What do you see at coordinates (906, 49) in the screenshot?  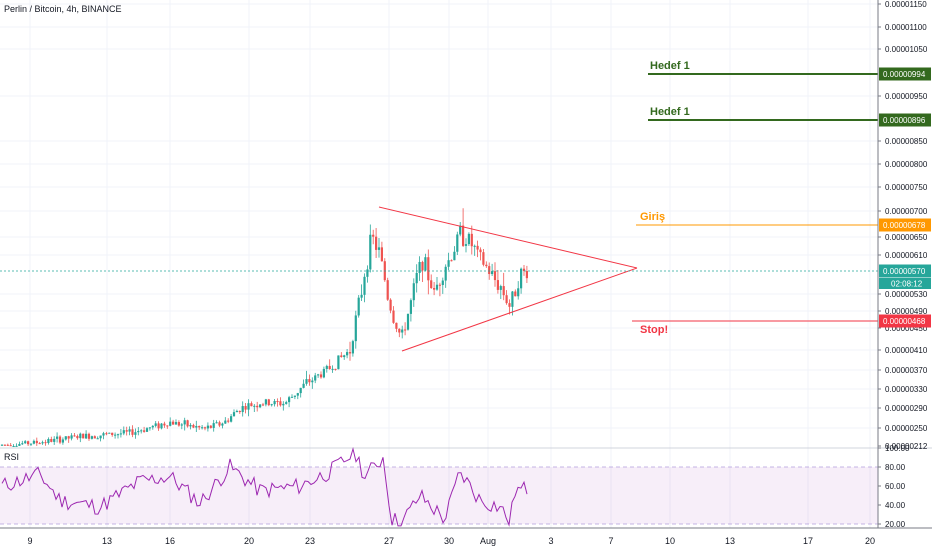 I see `price-tick-label: 0.00001050` at bounding box center [906, 49].